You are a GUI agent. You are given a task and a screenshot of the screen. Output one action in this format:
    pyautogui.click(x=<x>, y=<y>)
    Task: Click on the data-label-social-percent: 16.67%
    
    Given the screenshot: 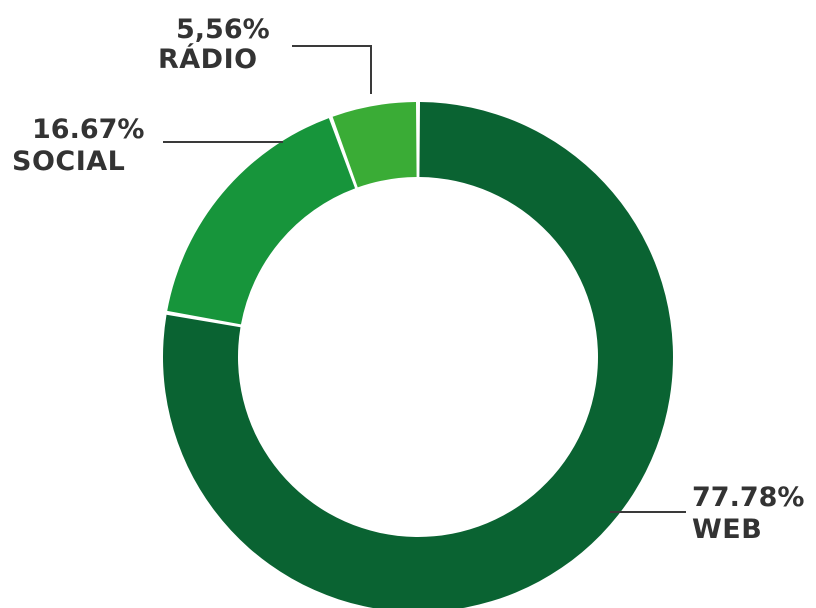 What is the action you would take?
    pyautogui.click(x=88, y=129)
    